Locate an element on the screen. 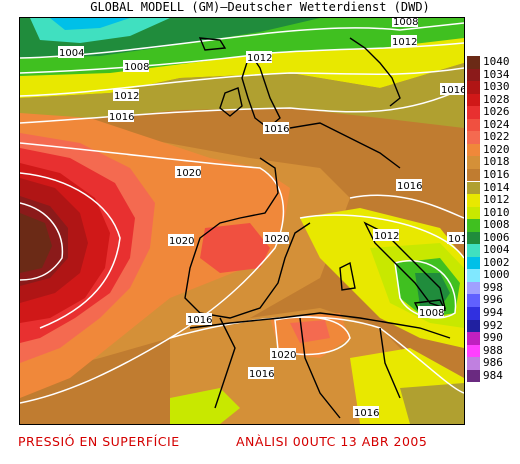 The height and width of the screenshot is (464, 520). border-morocco is located at coordinates (225, 363).